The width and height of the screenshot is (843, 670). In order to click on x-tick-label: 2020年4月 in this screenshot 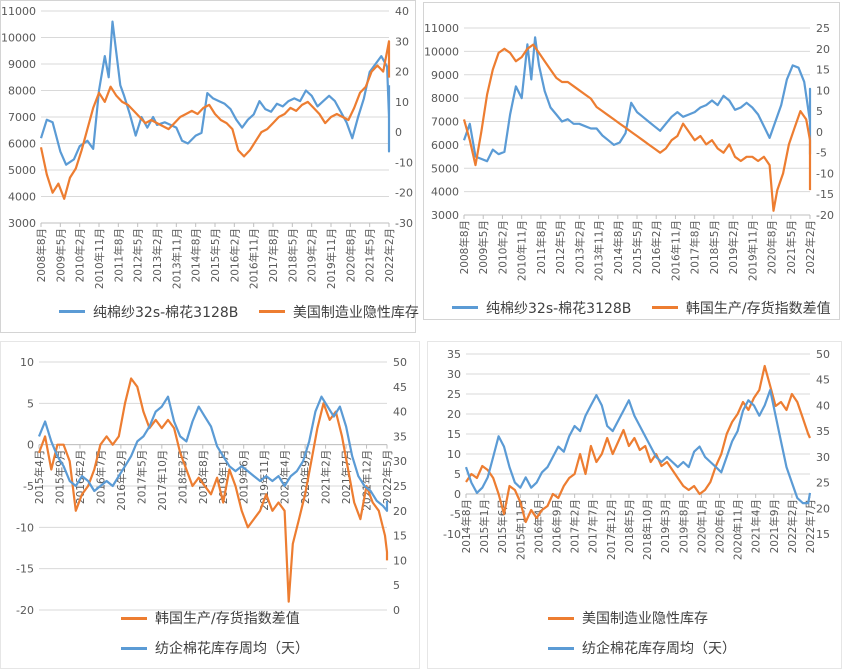, I will do `click(285, 477)`.